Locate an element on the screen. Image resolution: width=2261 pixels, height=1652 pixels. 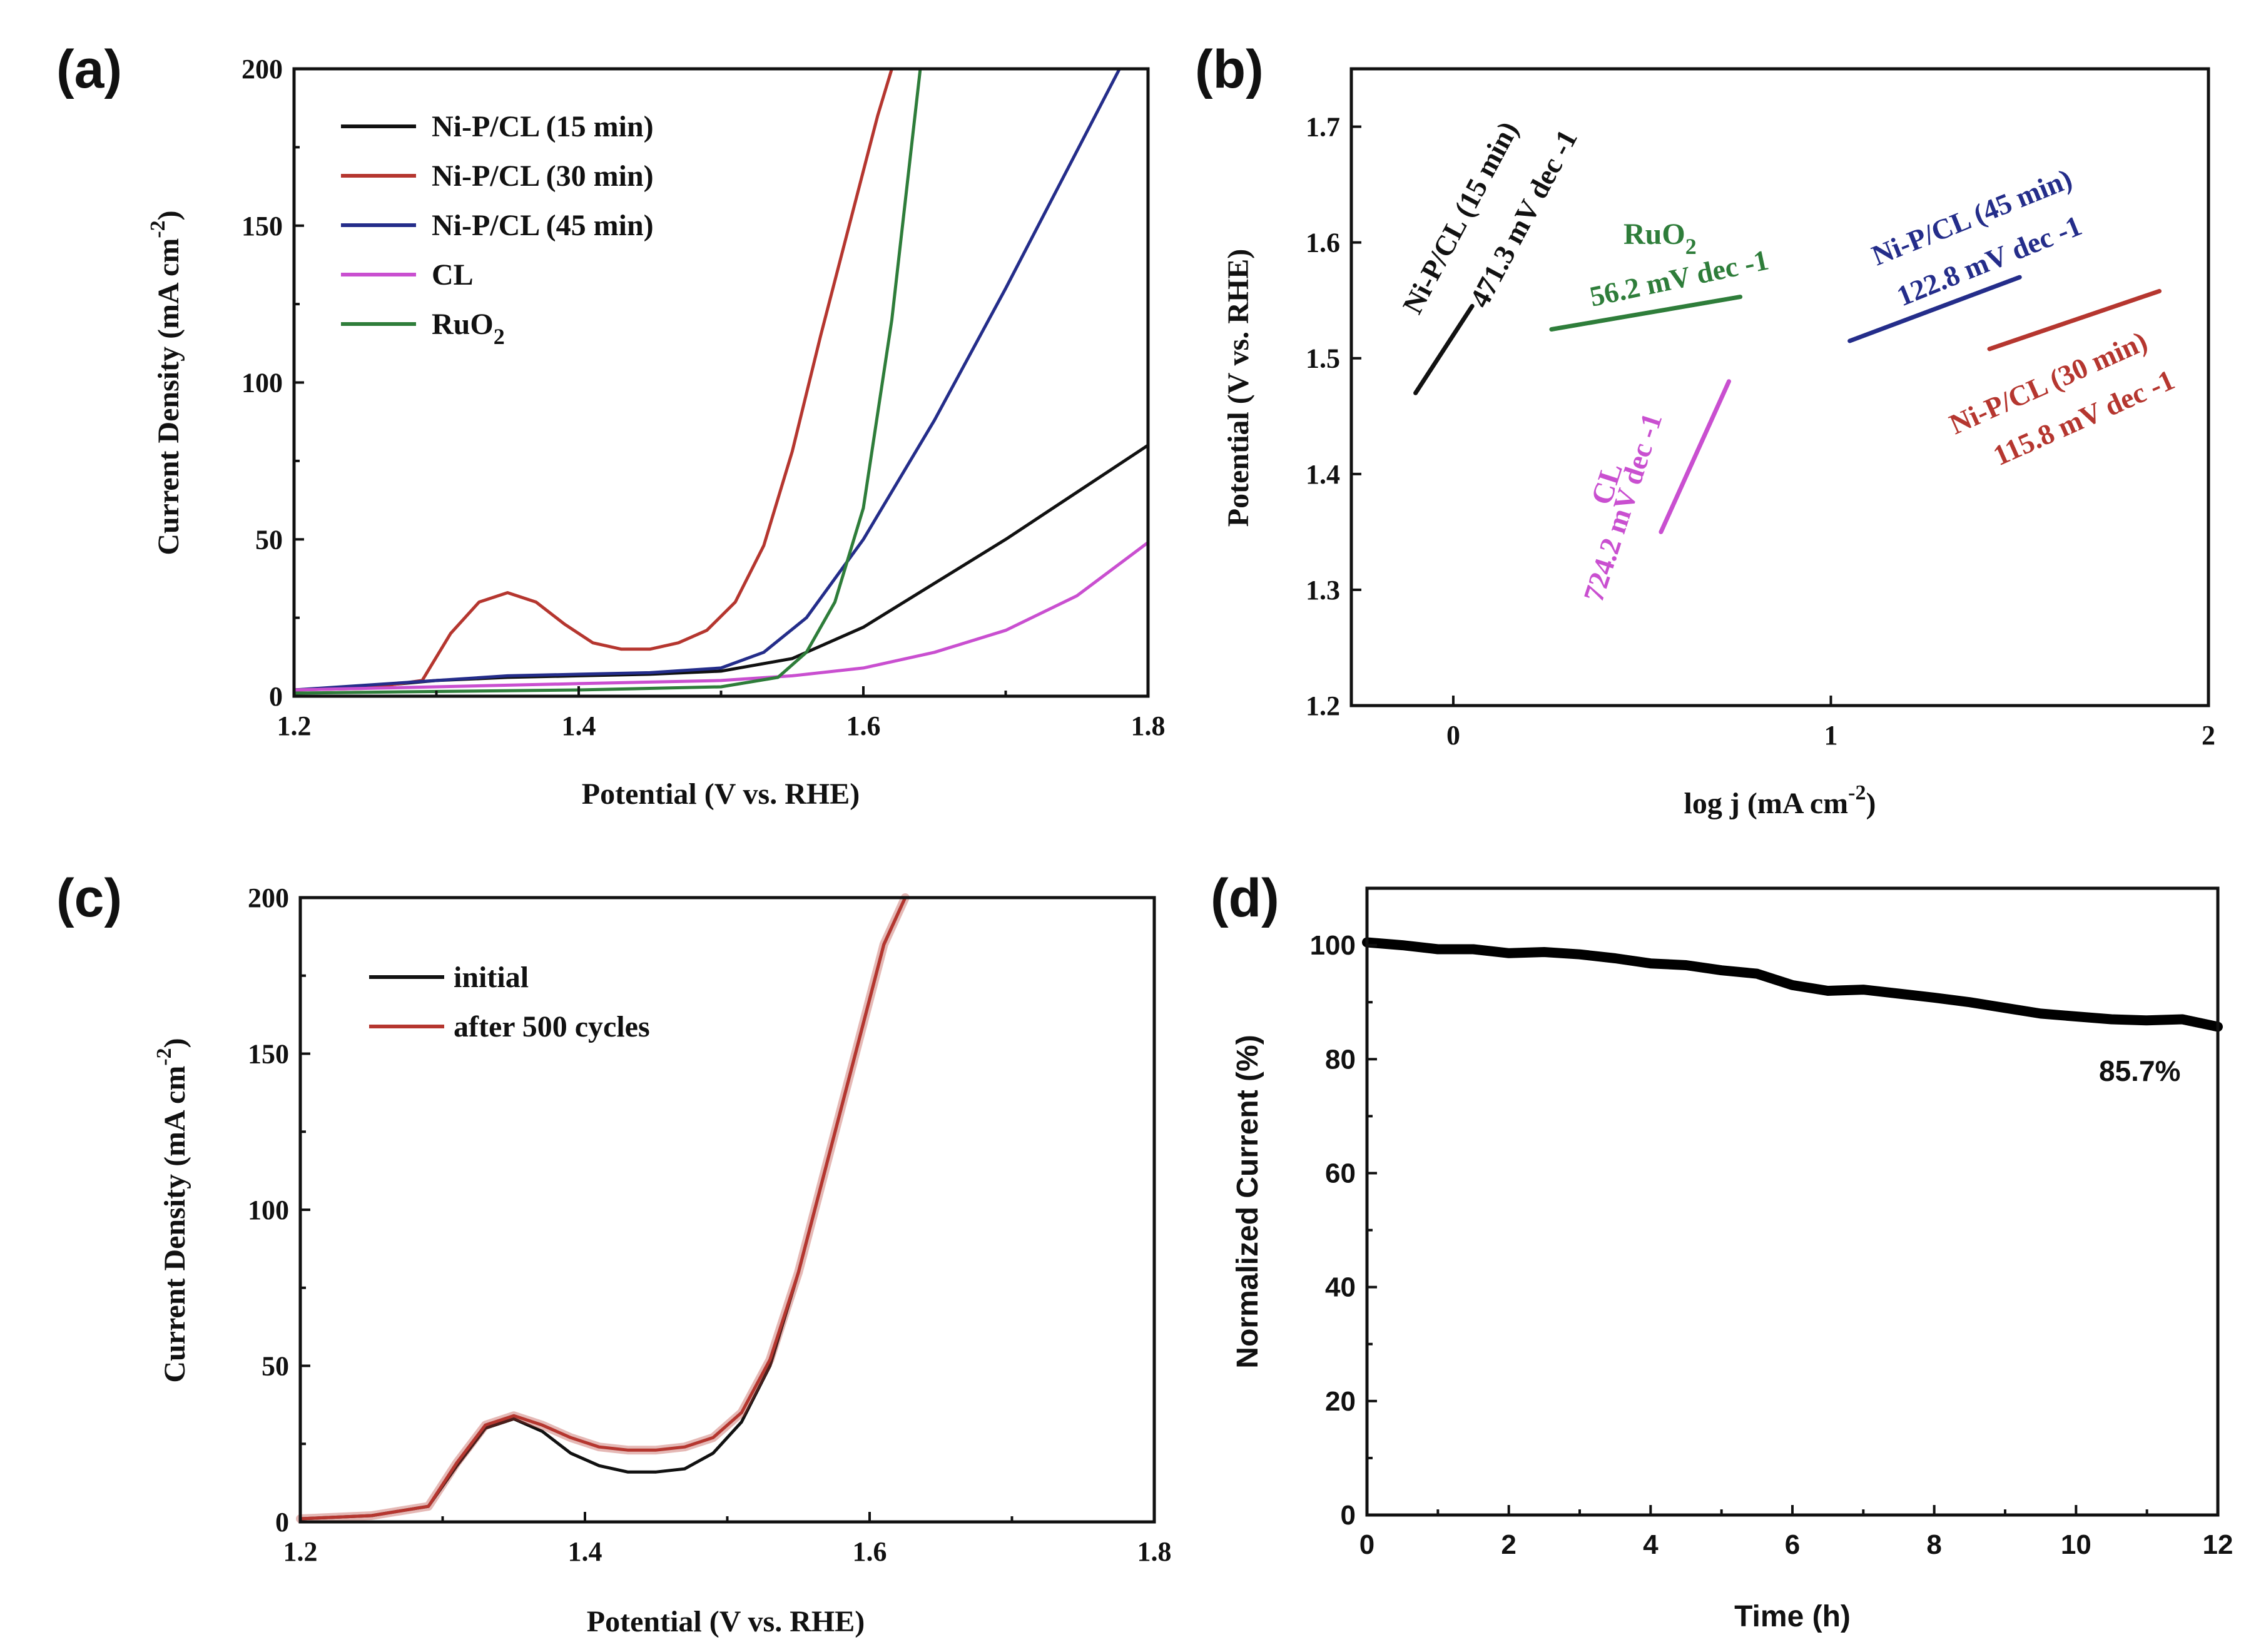
chart-b-ytick-label: 1.4 is located at coordinates (1323, 475).